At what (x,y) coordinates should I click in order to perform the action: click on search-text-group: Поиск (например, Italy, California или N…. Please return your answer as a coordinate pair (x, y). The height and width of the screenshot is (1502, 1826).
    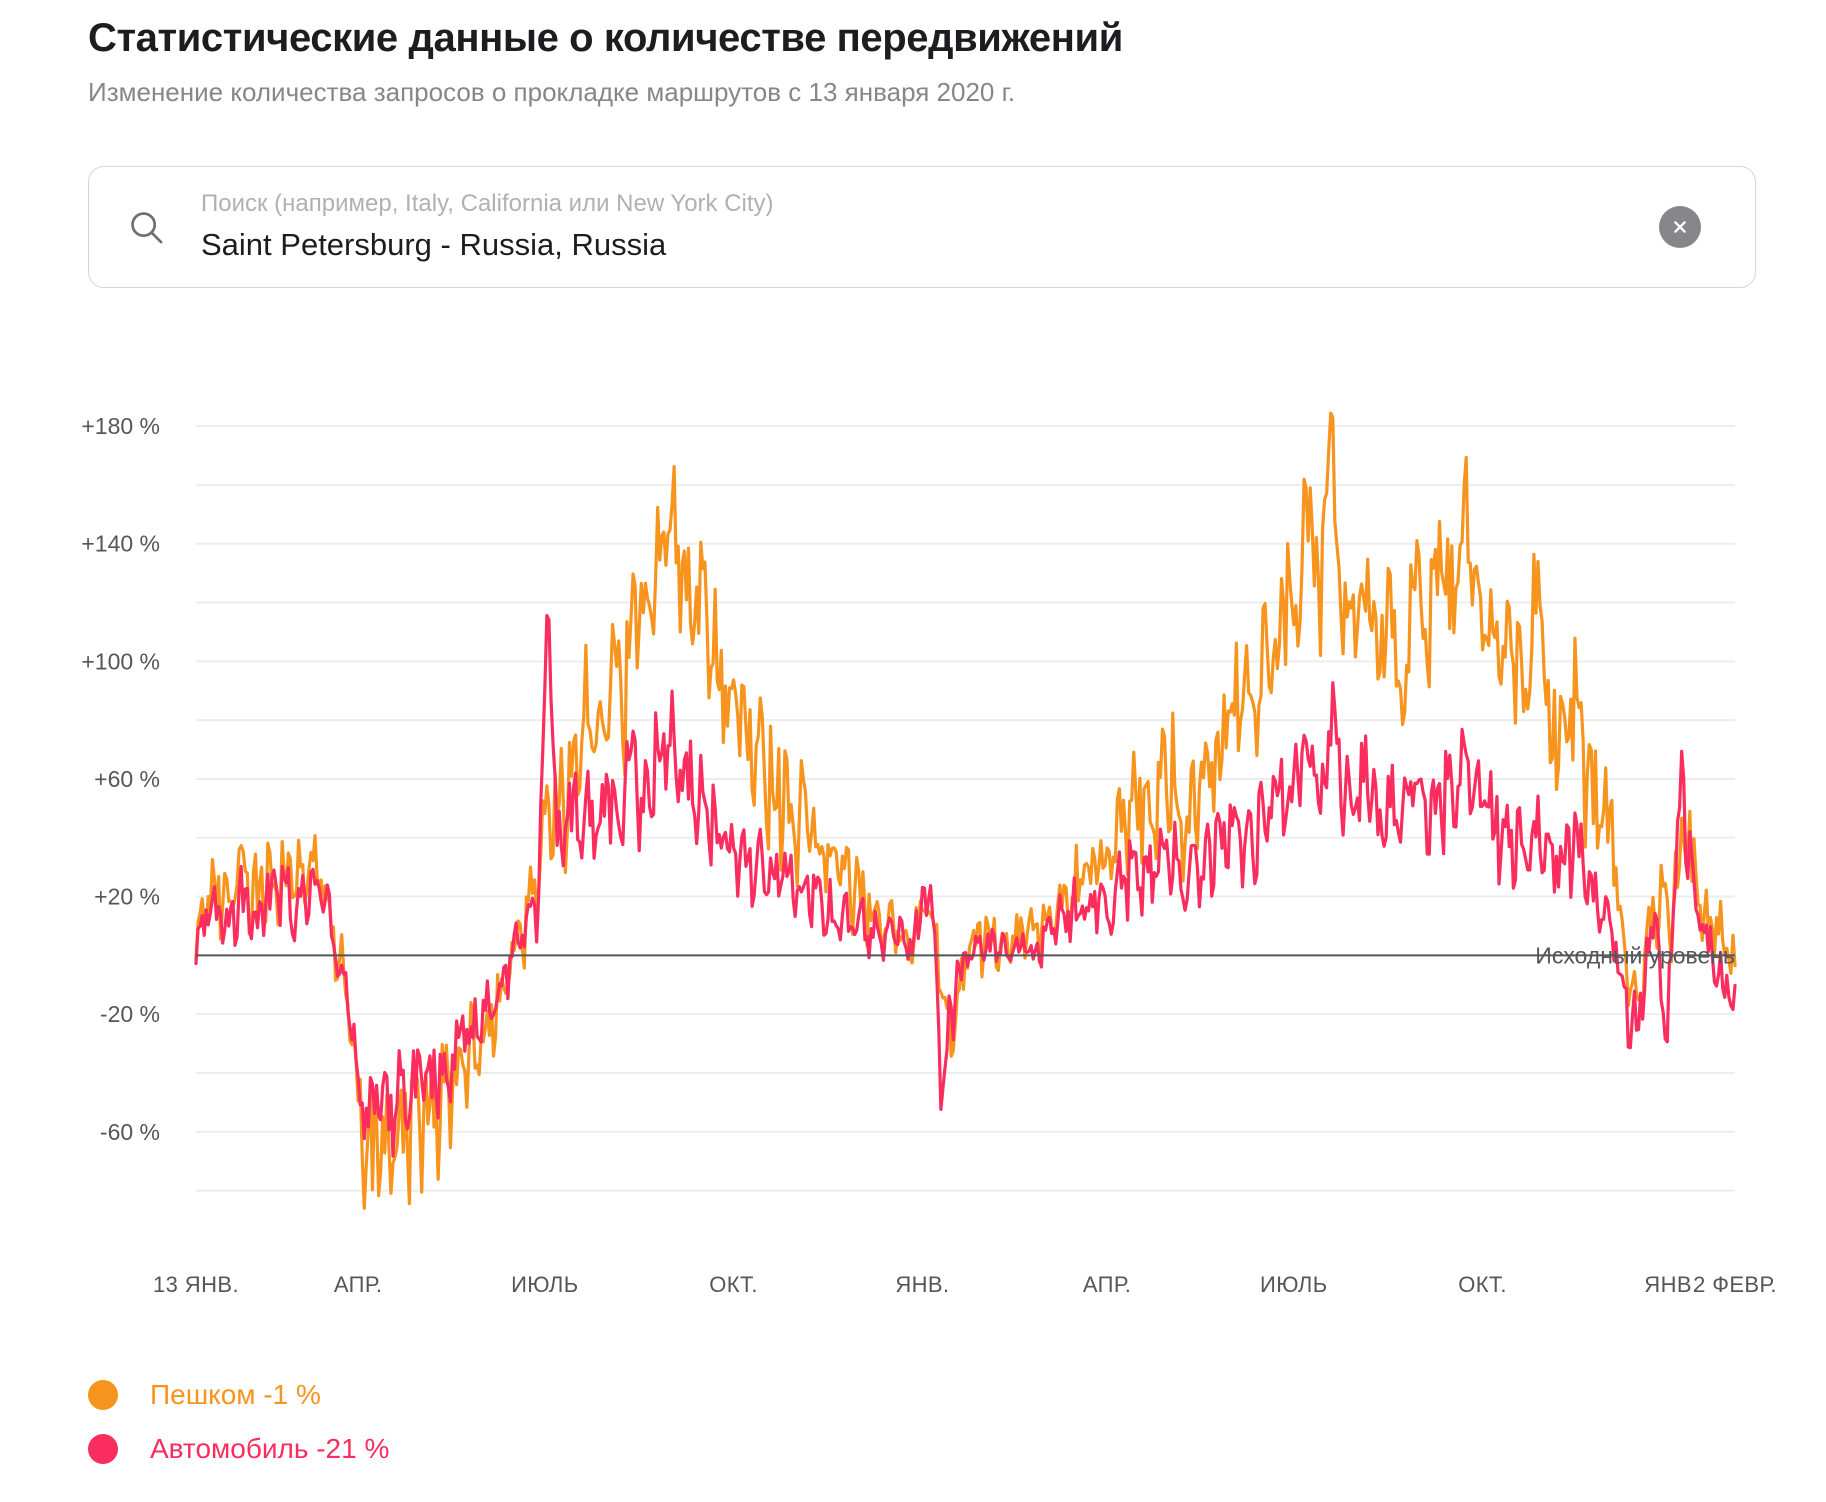
    Looking at the image, I should click on (918, 227).